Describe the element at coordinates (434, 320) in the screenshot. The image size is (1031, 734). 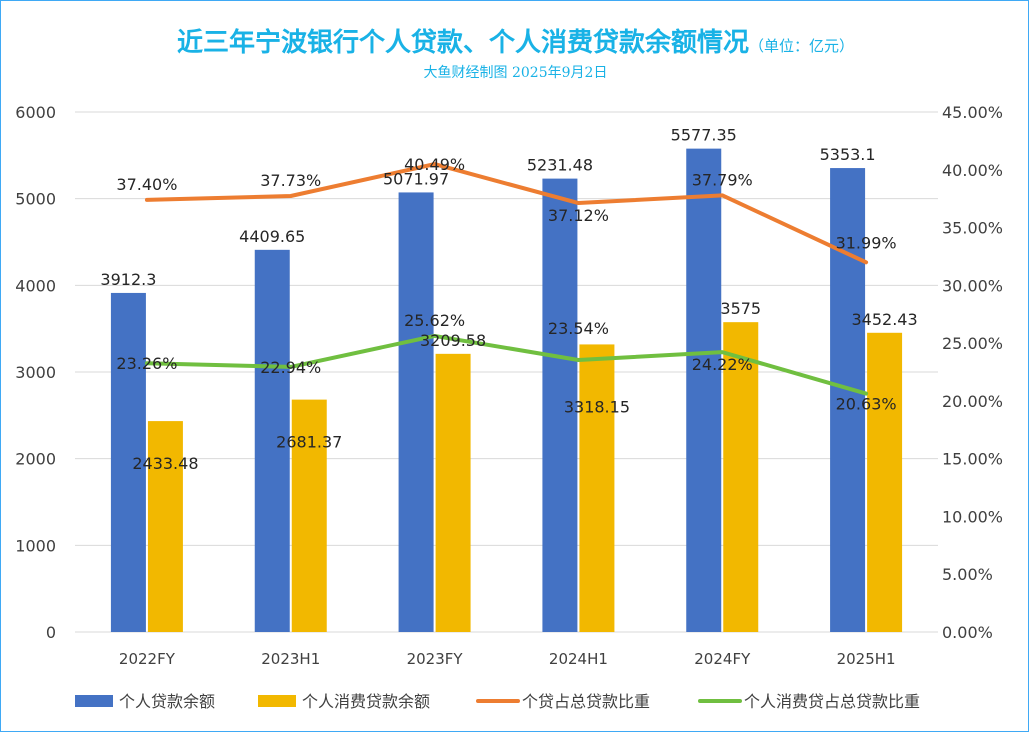
I see `consumer-ratio-label: 25.62%` at that location.